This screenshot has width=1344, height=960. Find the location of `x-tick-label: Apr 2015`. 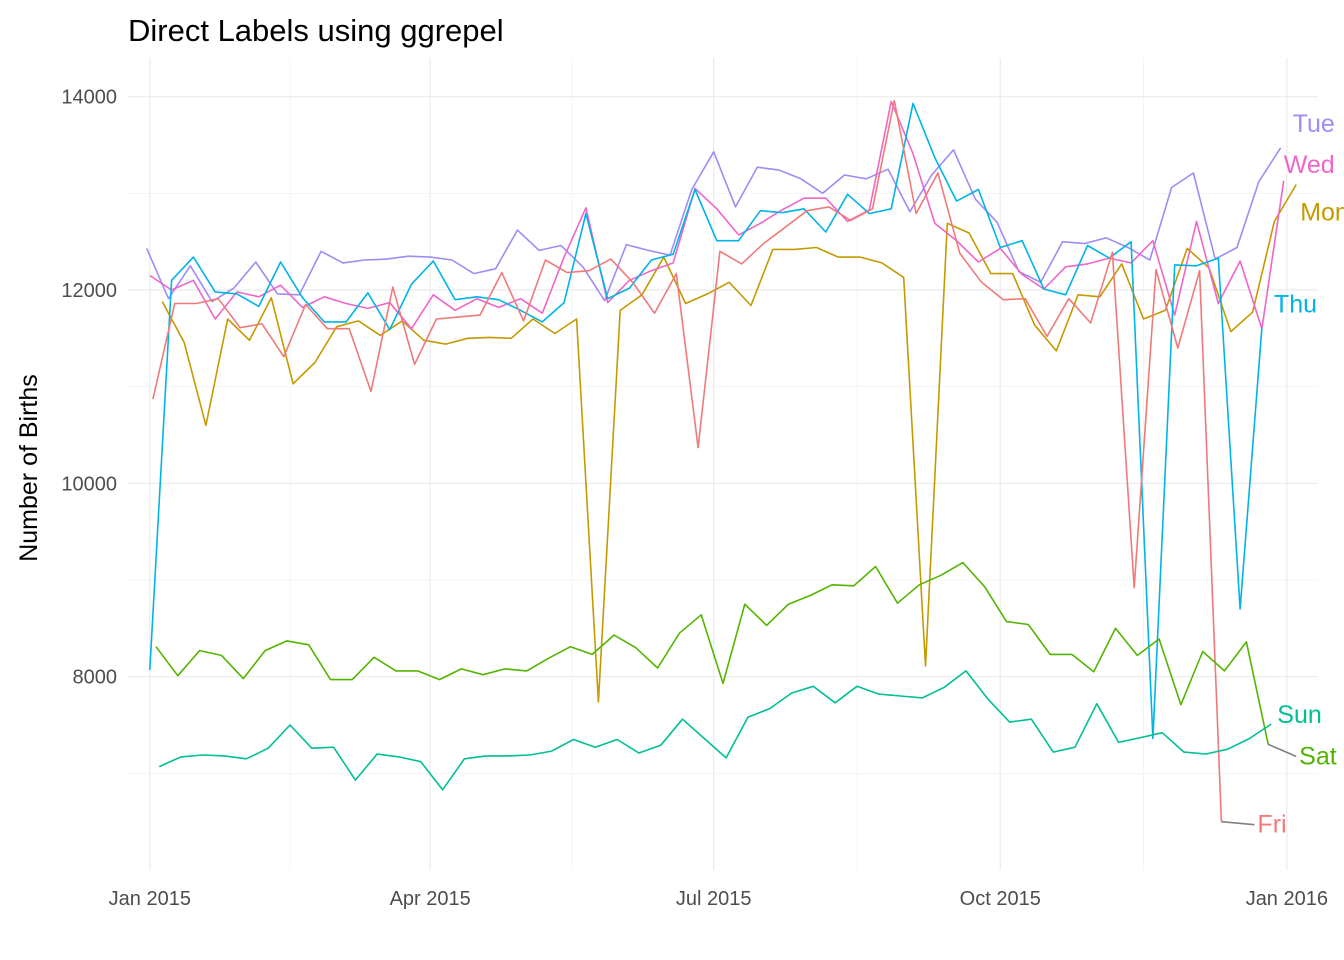

x-tick-label: Apr 2015 is located at coordinates (430, 899).